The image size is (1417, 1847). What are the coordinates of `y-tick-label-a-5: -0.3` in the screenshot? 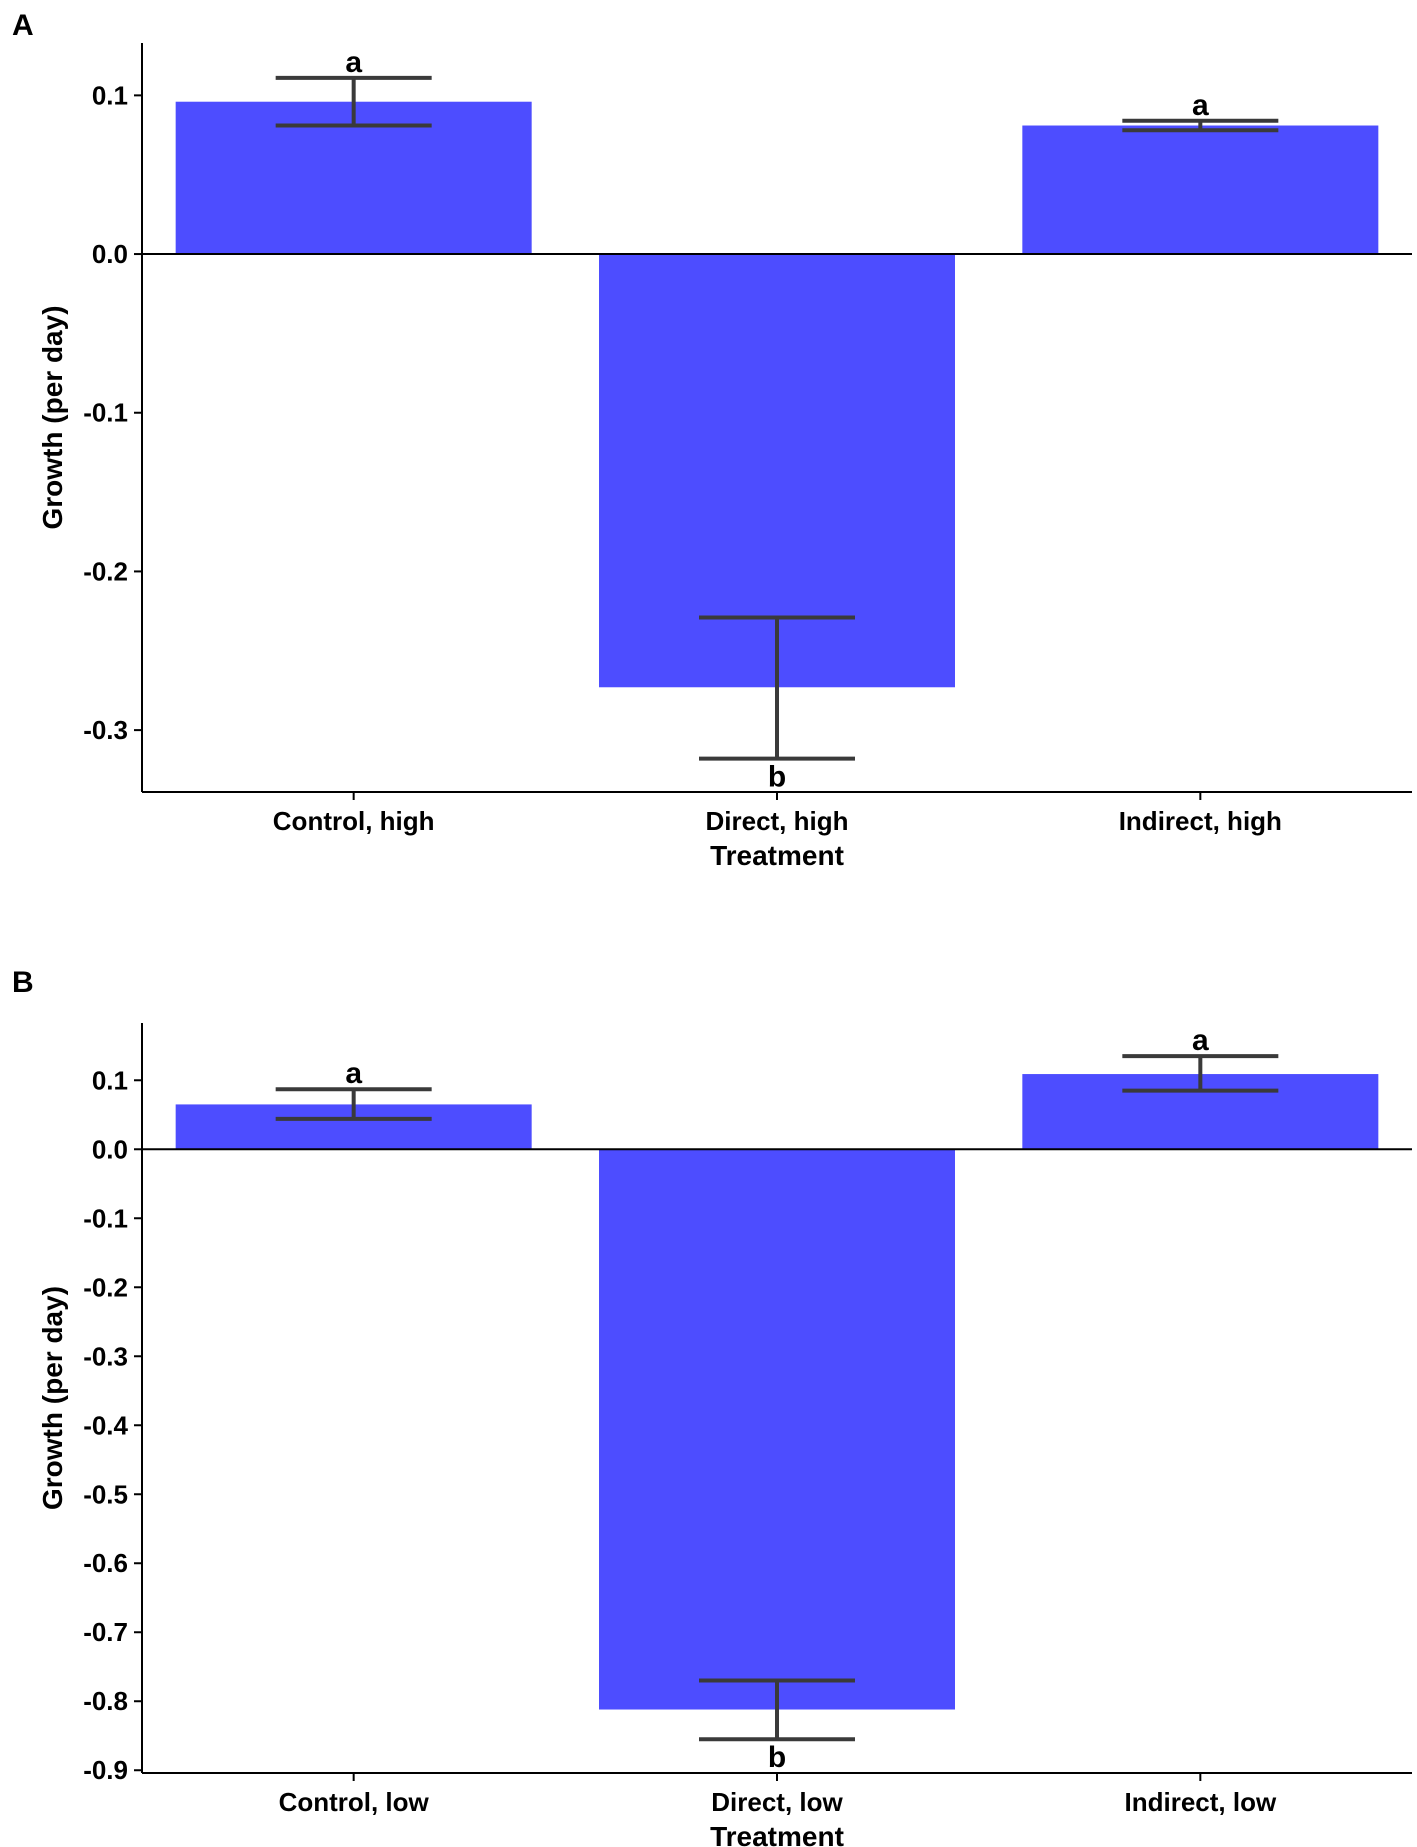 It's located at (105, 730).